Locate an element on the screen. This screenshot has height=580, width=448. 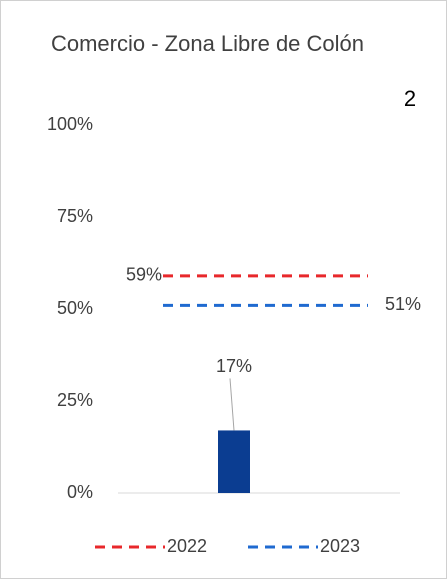
data-label: 17% is located at coordinates (234, 366).